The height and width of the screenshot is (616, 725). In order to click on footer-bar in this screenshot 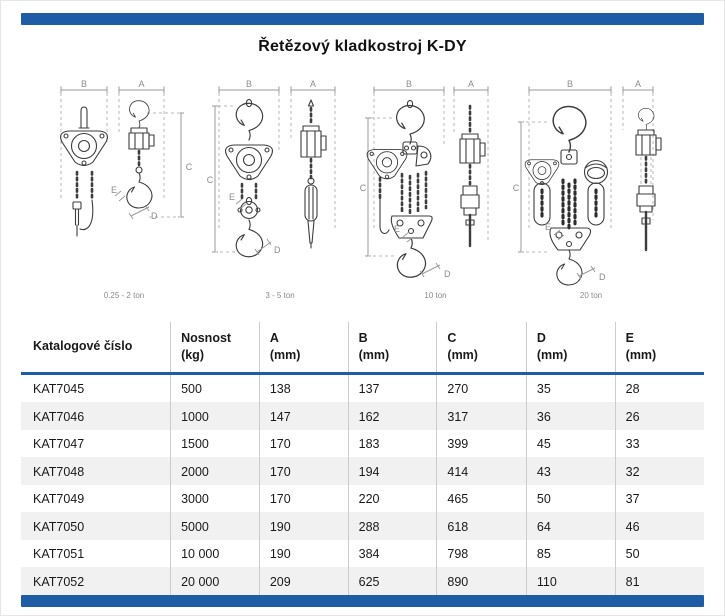, I will do `click(362, 600)`.